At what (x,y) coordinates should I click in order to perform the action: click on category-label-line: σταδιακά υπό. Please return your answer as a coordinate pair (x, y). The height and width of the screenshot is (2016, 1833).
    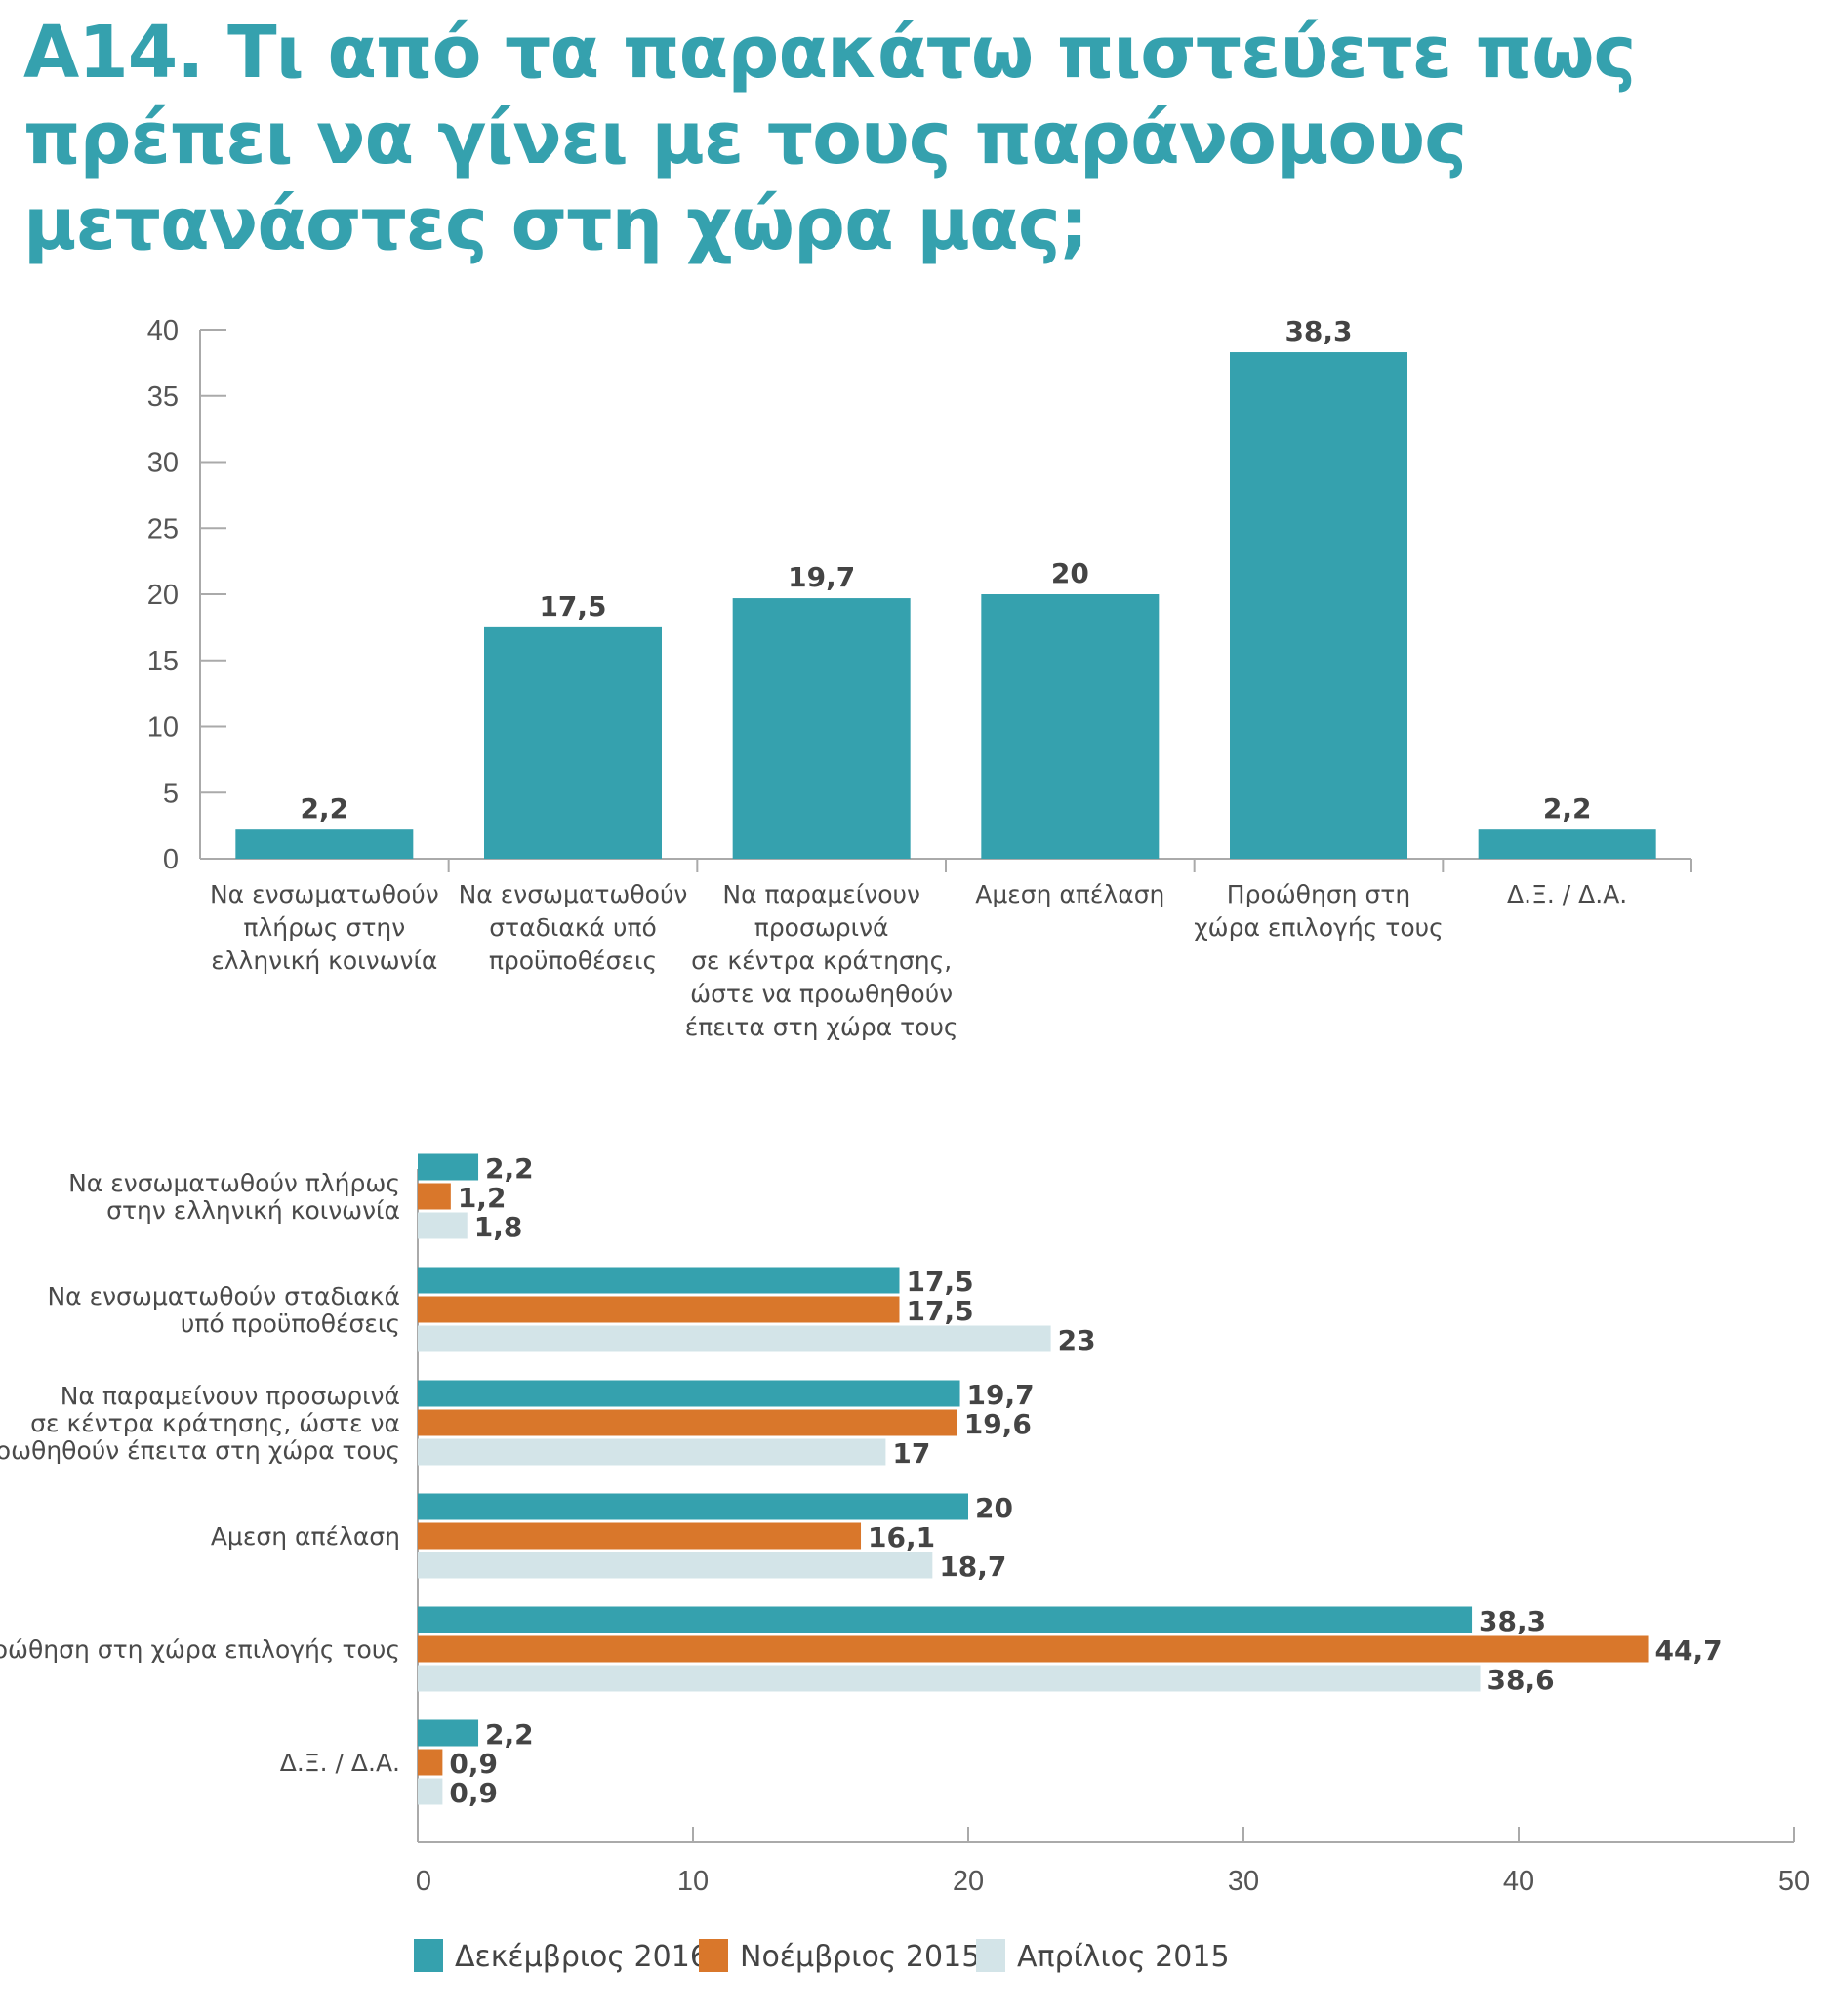
    Looking at the image, I should click on (573, 927).